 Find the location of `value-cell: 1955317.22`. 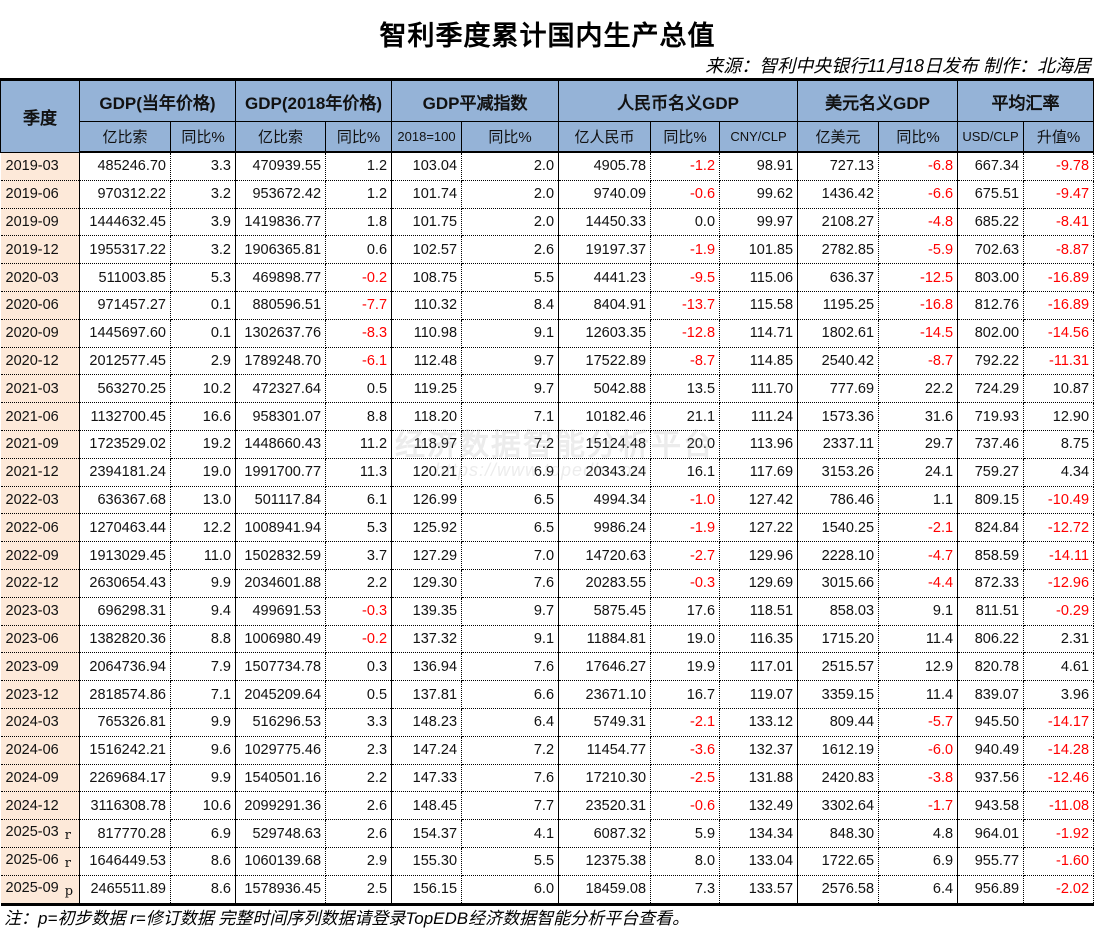

value-cell: 1955317.22 is located at coordinates (125, 250).